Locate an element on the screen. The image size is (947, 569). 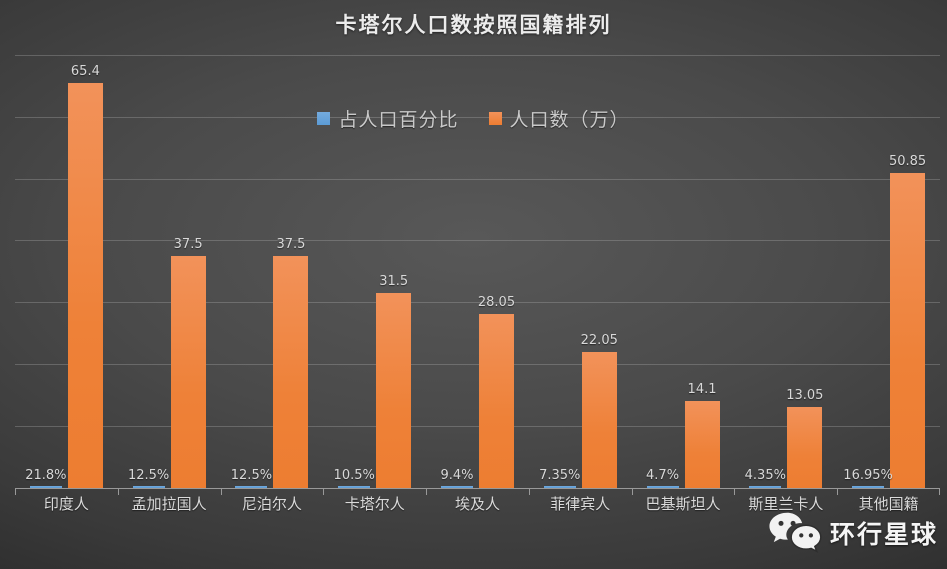
category-group: 10.5% 31.5 卡塔尔人 is located at coordinates (374, 284).